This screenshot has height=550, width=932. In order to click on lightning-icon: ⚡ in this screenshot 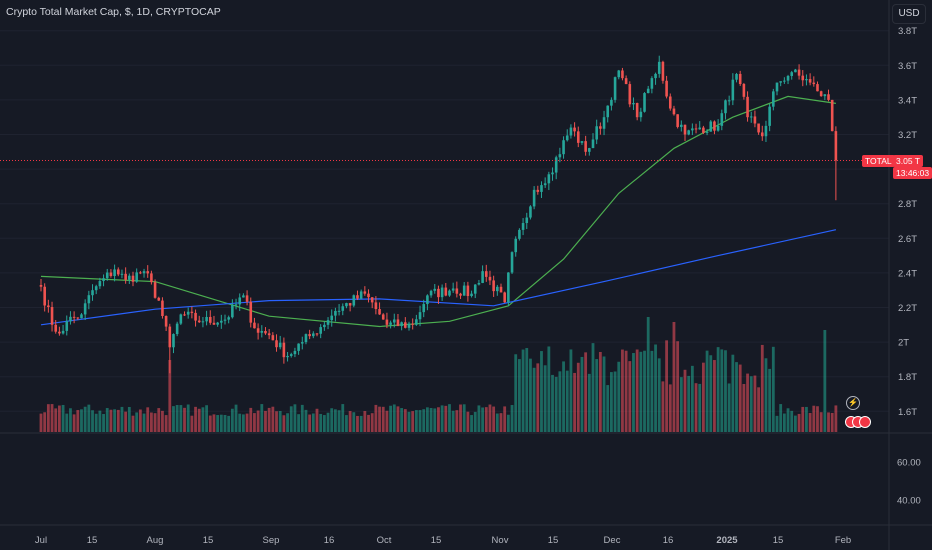, I will do `click(853, 403)`.